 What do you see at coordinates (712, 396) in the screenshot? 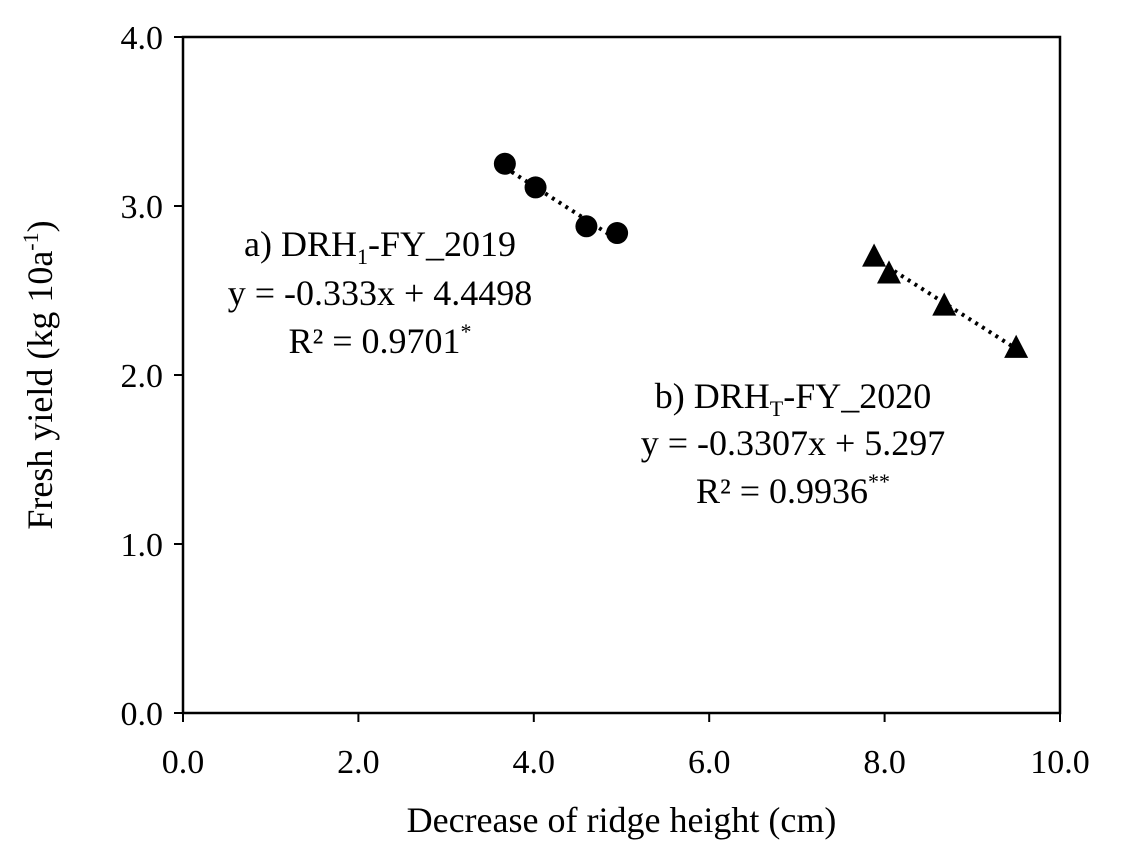
I see `annotation-b-title-main: b) DRH` at bounding box center [712, 396].